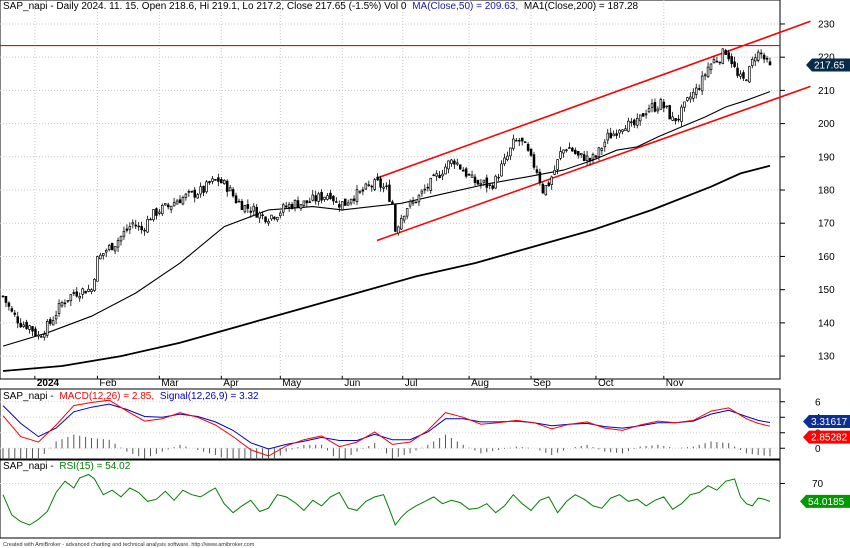  What do you see at coordinates (826, 91) in the screenshot?
I see `price-tick-label: 210` at bounding box center [826, 91].